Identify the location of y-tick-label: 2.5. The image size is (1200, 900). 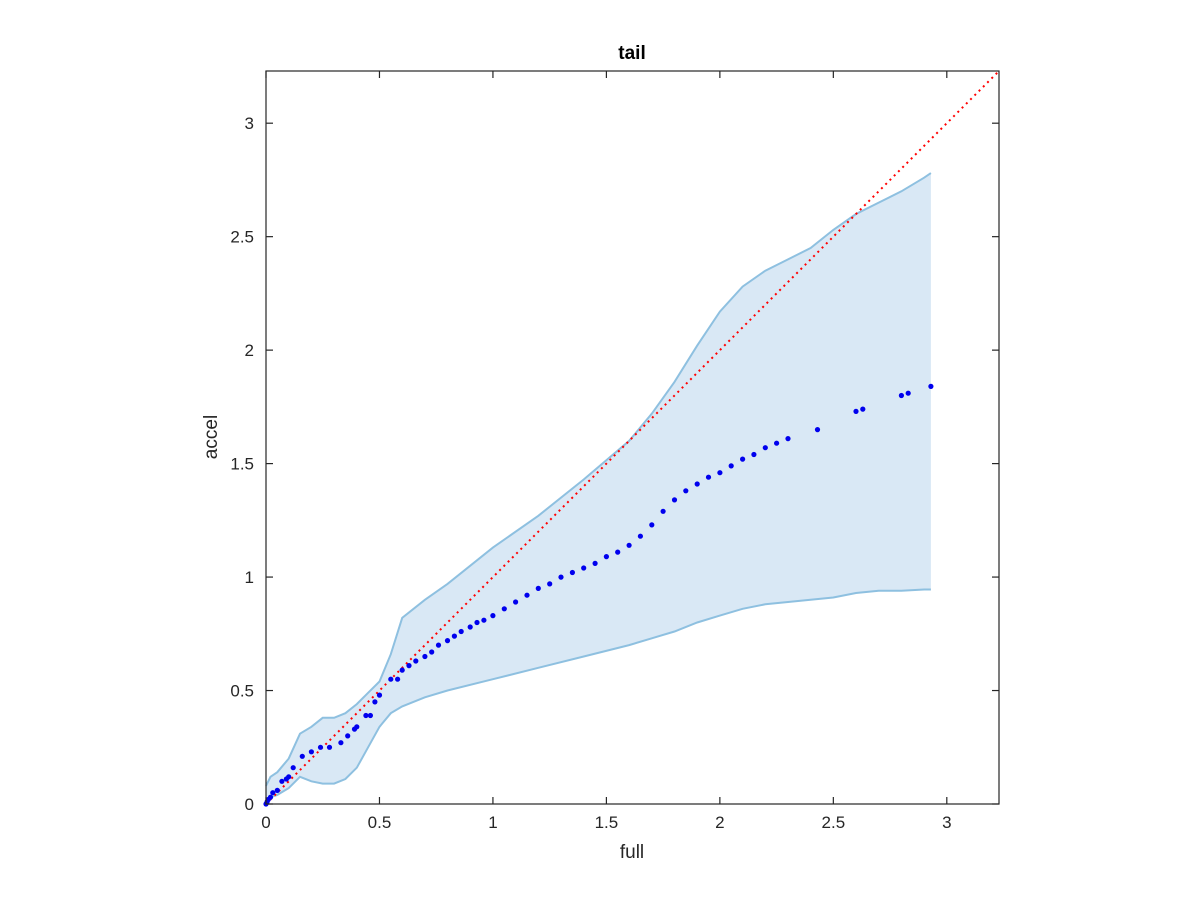
(242, 237).